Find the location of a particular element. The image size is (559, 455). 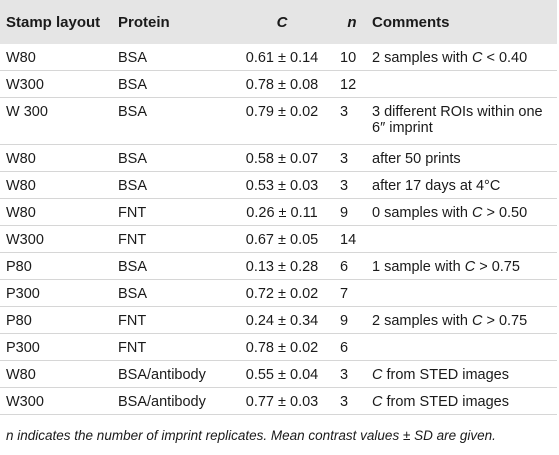

cell-comments: 2 samples with C < 0.40 is located at coordinates (450, 58).